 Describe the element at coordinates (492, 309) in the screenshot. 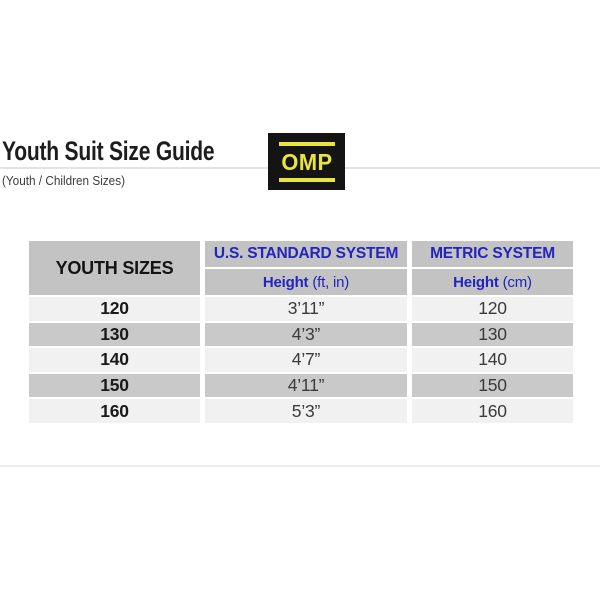

I see `table-cell-height-cm: 120` at that location.